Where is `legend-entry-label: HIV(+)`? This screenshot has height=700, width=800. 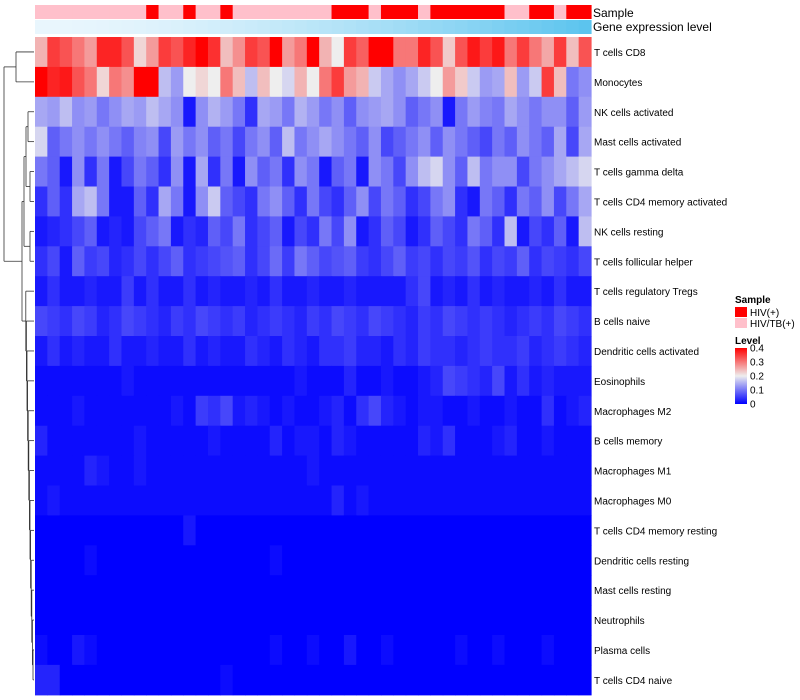 legend-entry-label: HIV(+) is located at coordinates (764, 313).